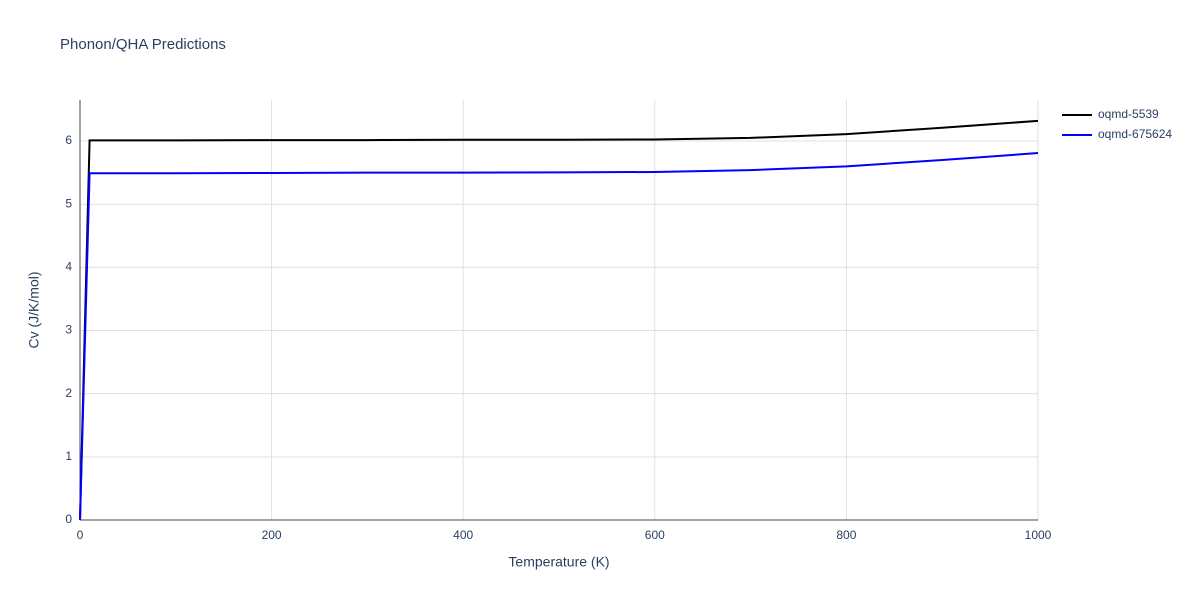 Image resolution: width=1200 pixels, height=605 pixels. What do you see at coordinates (80, 535) in the screenshot?
I see `x-tick-label: 0` at bounding box center [80, 535].